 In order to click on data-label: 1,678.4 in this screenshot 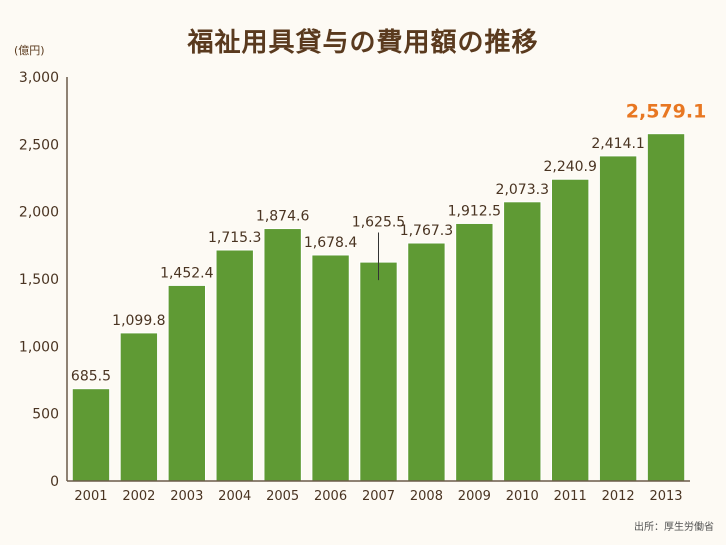, I will do `click(331, 243)`.